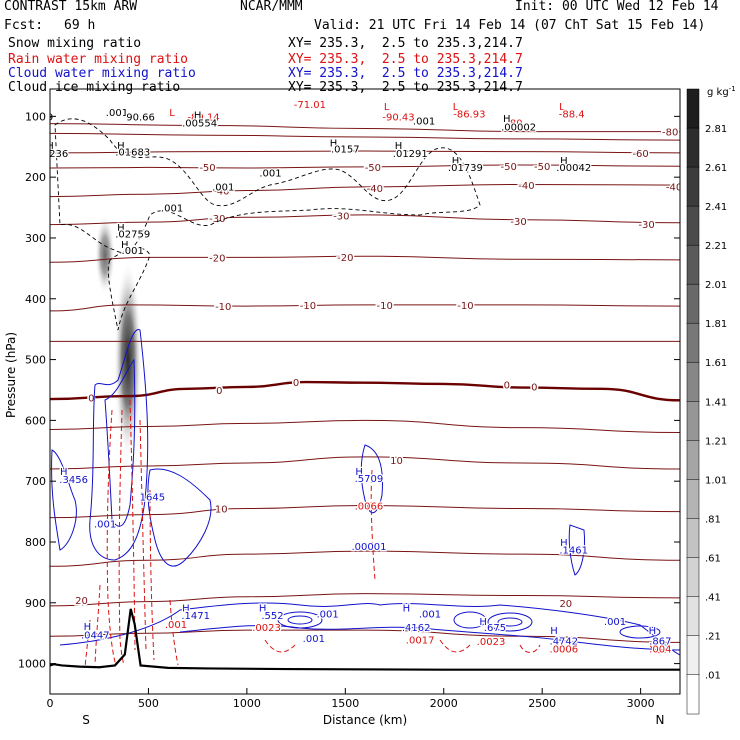 The width and height of the screenshot is (740, 740). What do you see at coordinates (54, 154) in the screenshot?
I see `contour-mark-19: .1236` at bounding box center [54, 154].